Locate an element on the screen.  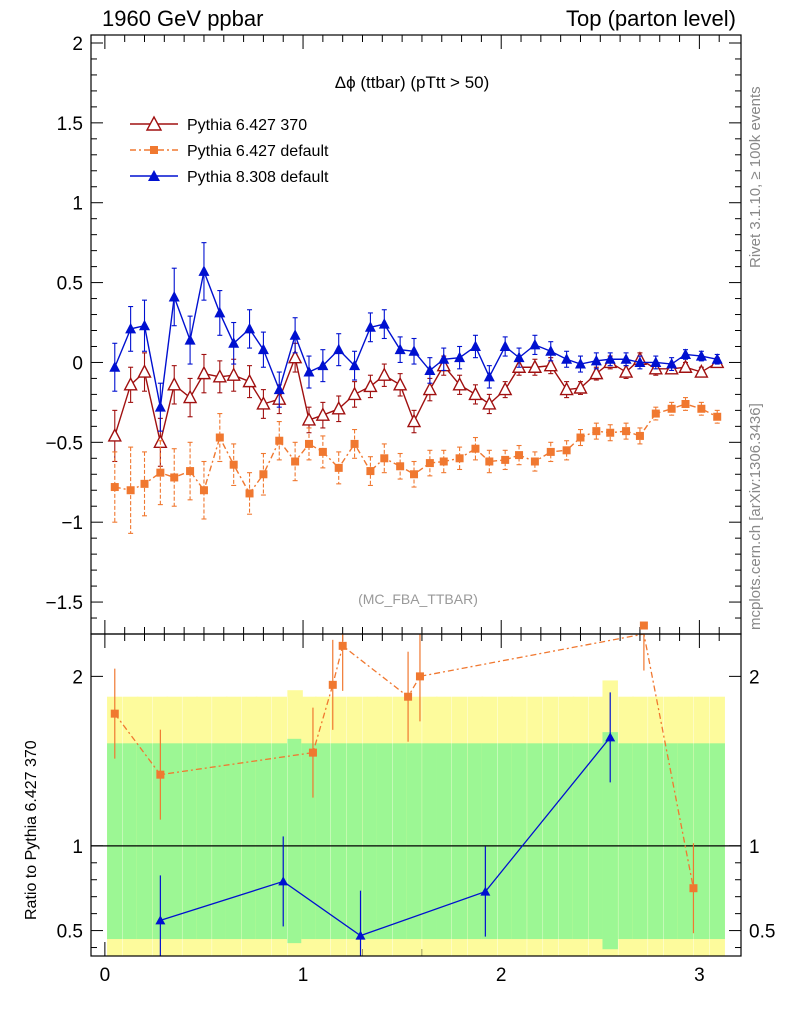
legend-entry: Pythia 6.427 default is located at coordinates (229, 151).